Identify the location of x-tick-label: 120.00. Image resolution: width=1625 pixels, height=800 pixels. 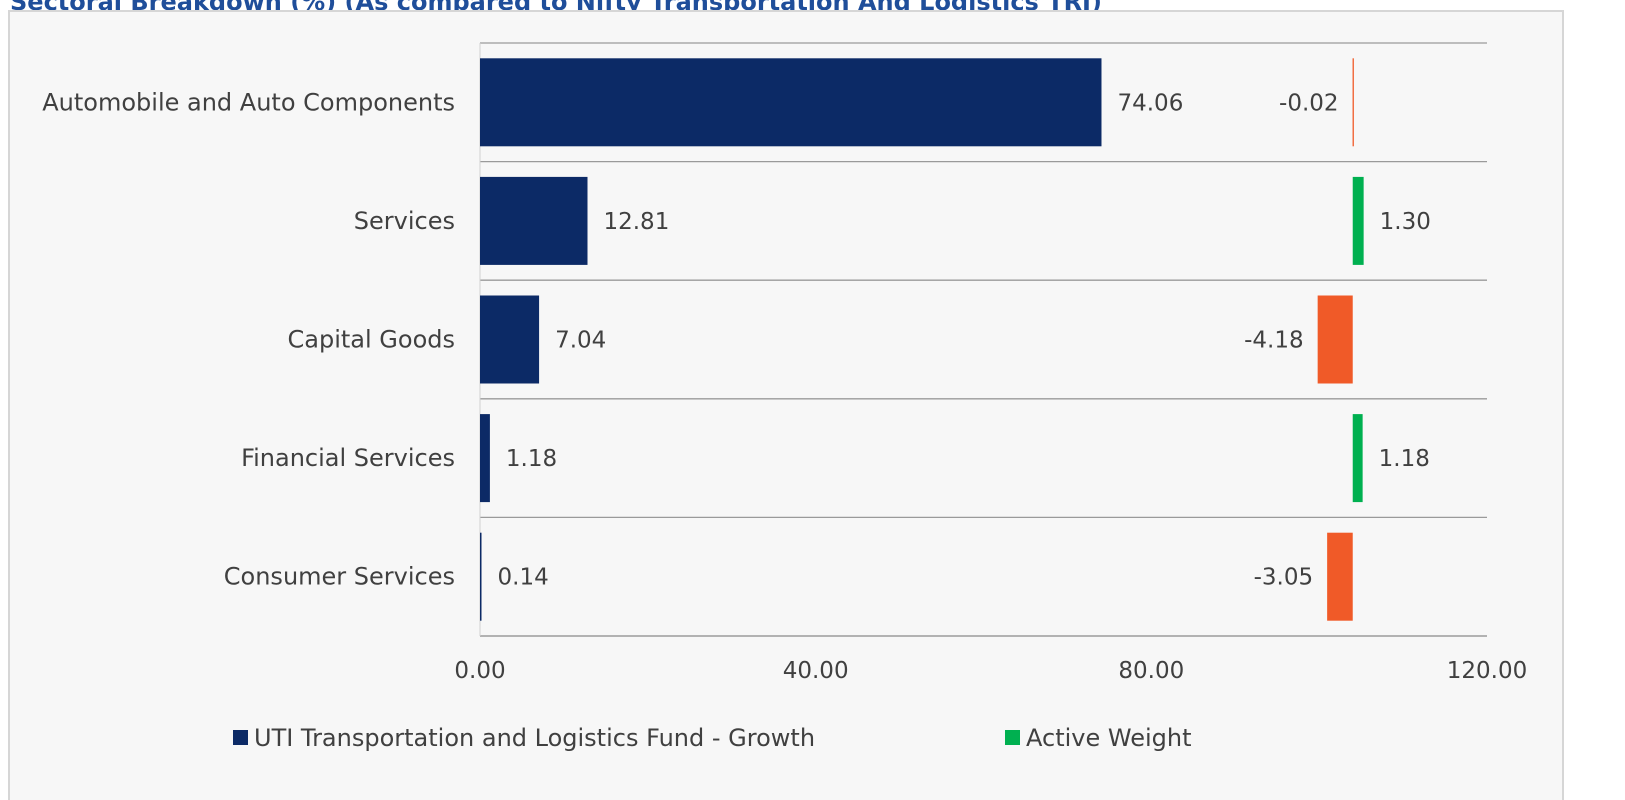
(1487, 671).